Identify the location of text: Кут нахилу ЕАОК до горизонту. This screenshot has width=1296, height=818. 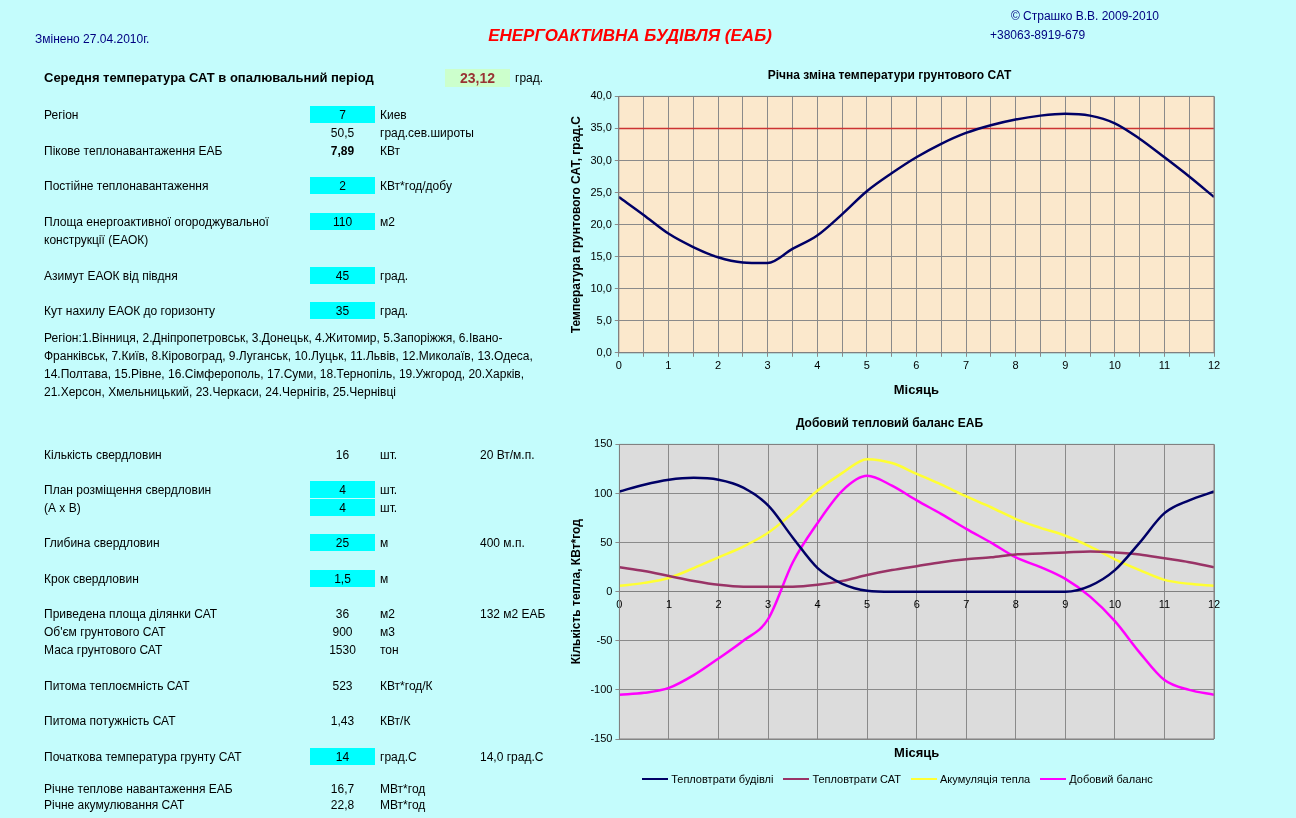
(130, 311).